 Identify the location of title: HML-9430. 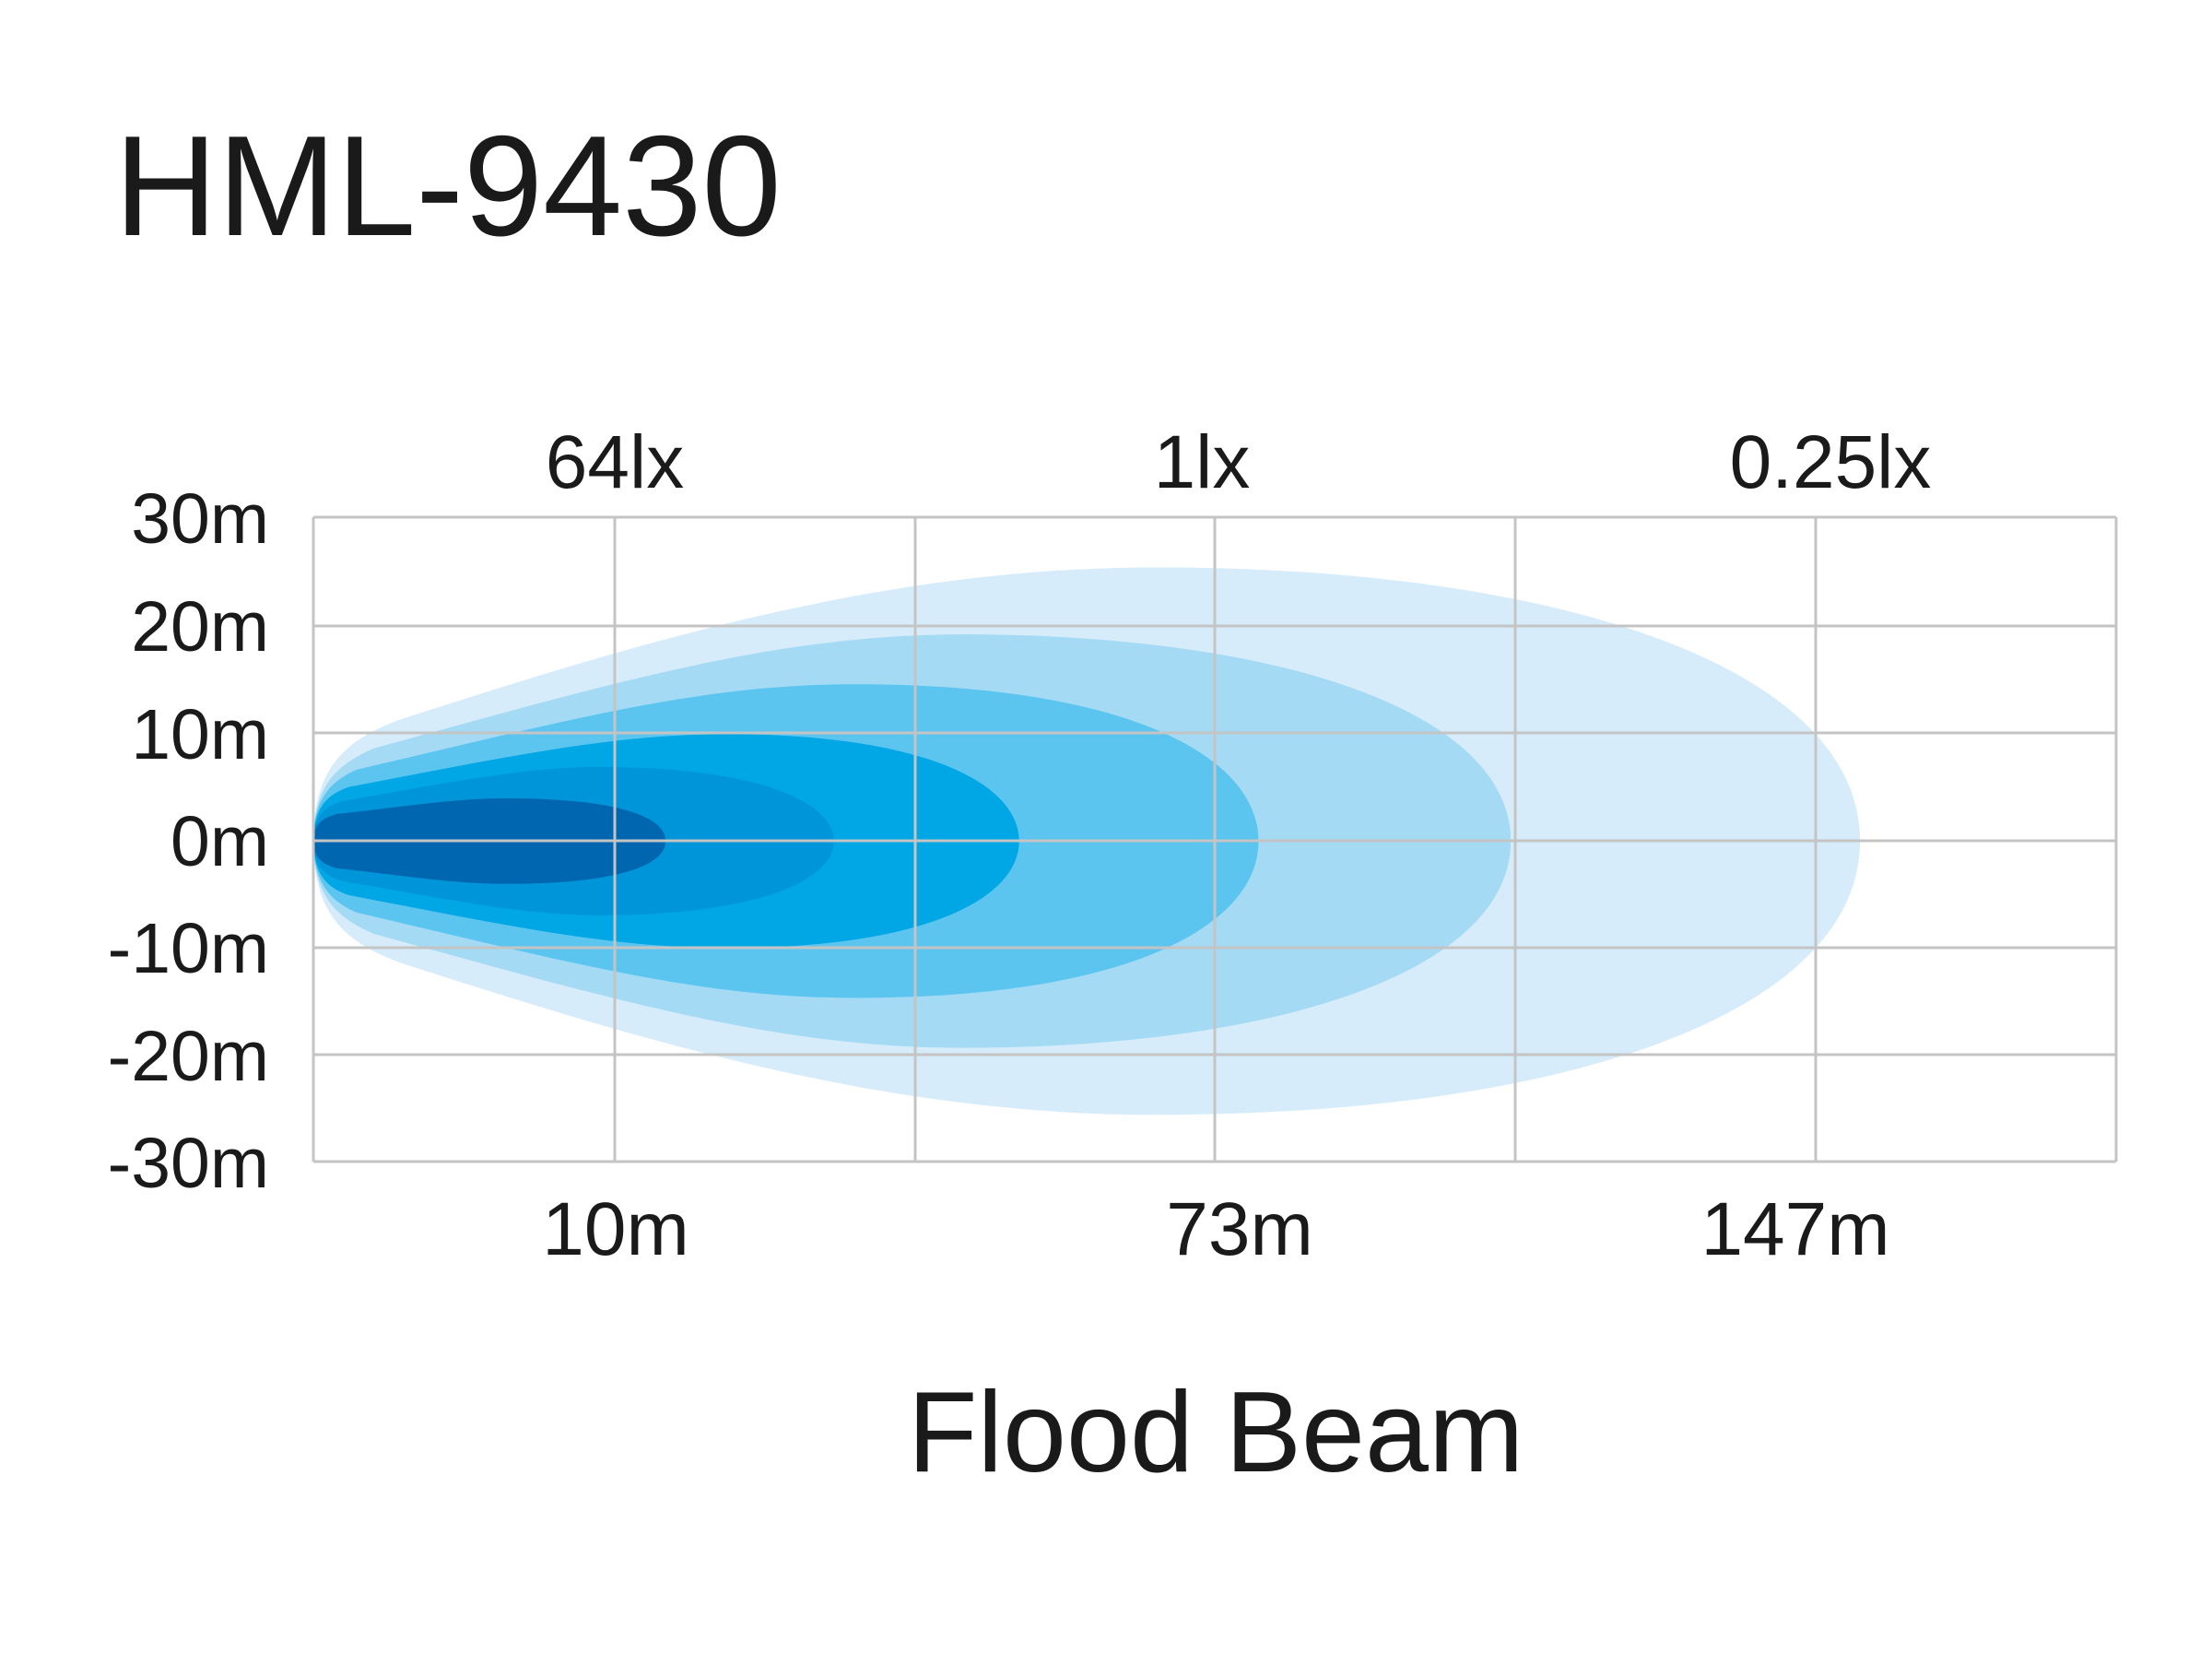
(448, 186).